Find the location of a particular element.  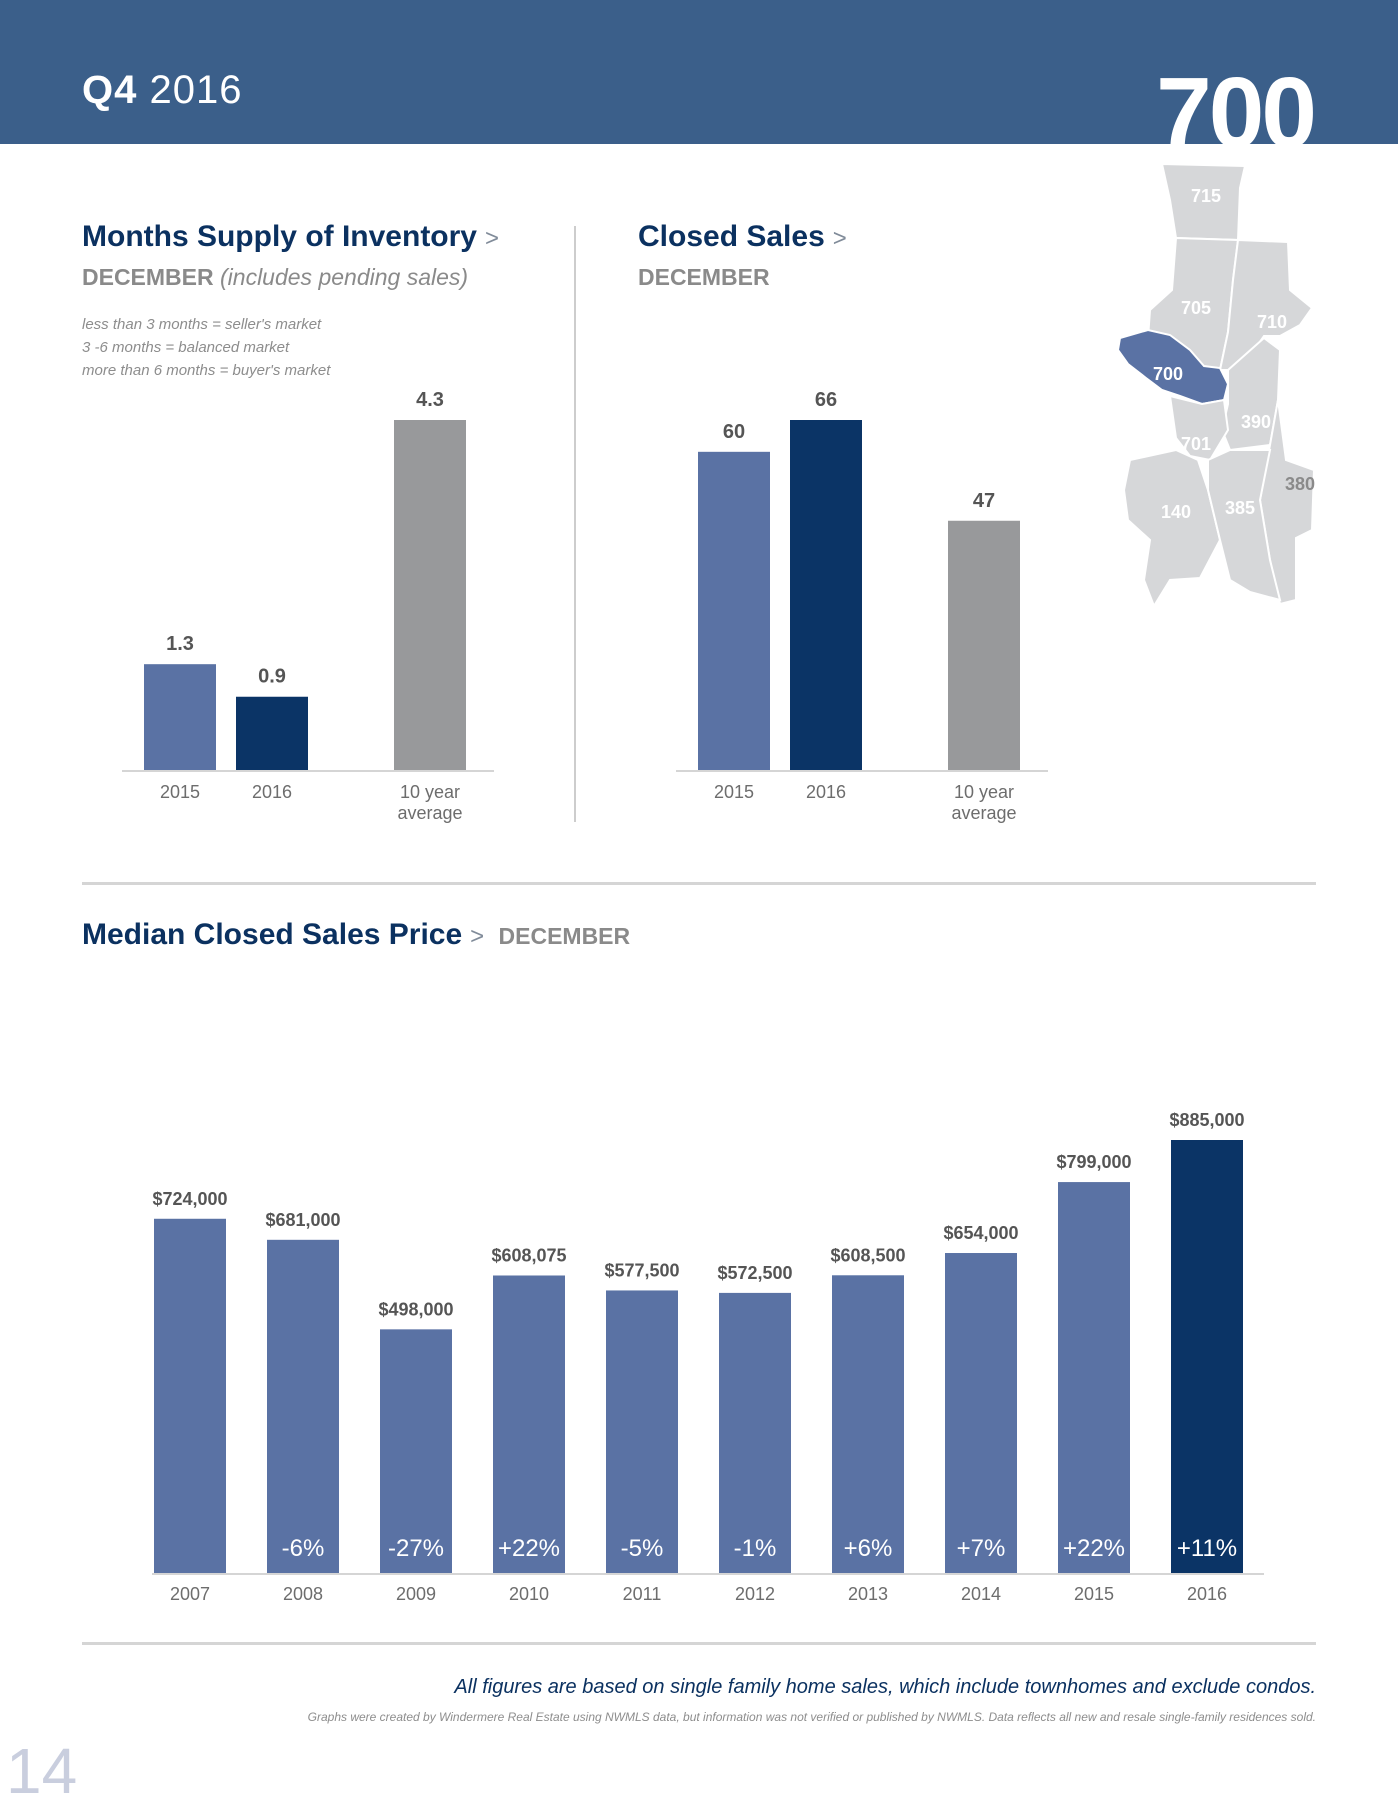

divider-bottom is located at coordinates (699, 1643).